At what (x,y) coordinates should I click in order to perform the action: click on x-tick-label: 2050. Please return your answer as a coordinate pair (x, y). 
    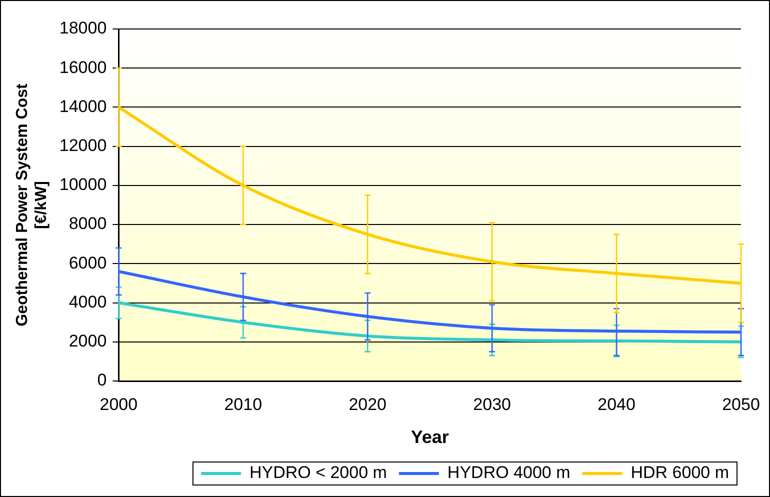
    Looking at the image, I should click on (741, 404).